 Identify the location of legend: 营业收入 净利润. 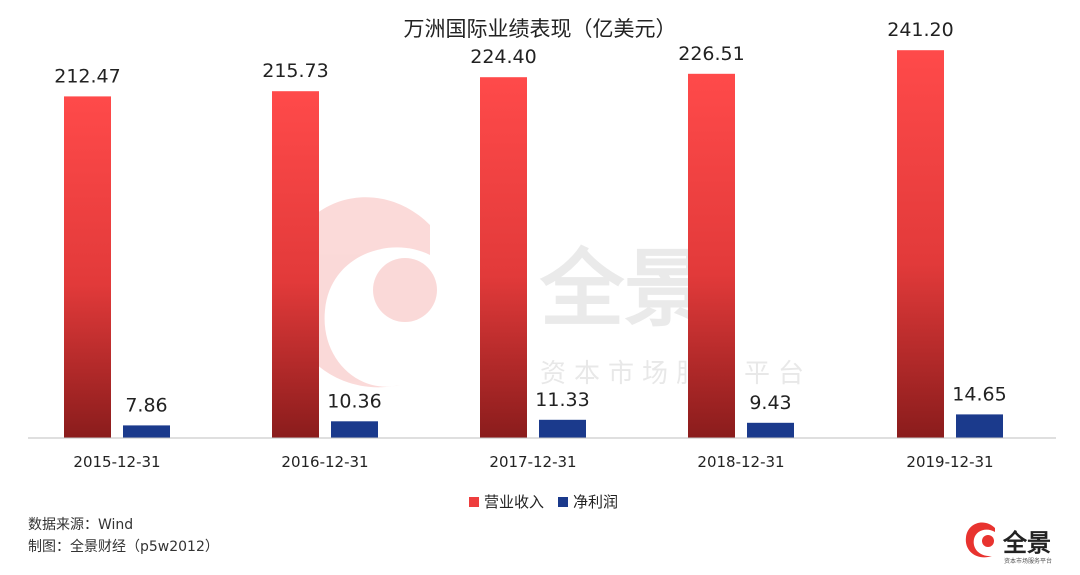
(543, 502).